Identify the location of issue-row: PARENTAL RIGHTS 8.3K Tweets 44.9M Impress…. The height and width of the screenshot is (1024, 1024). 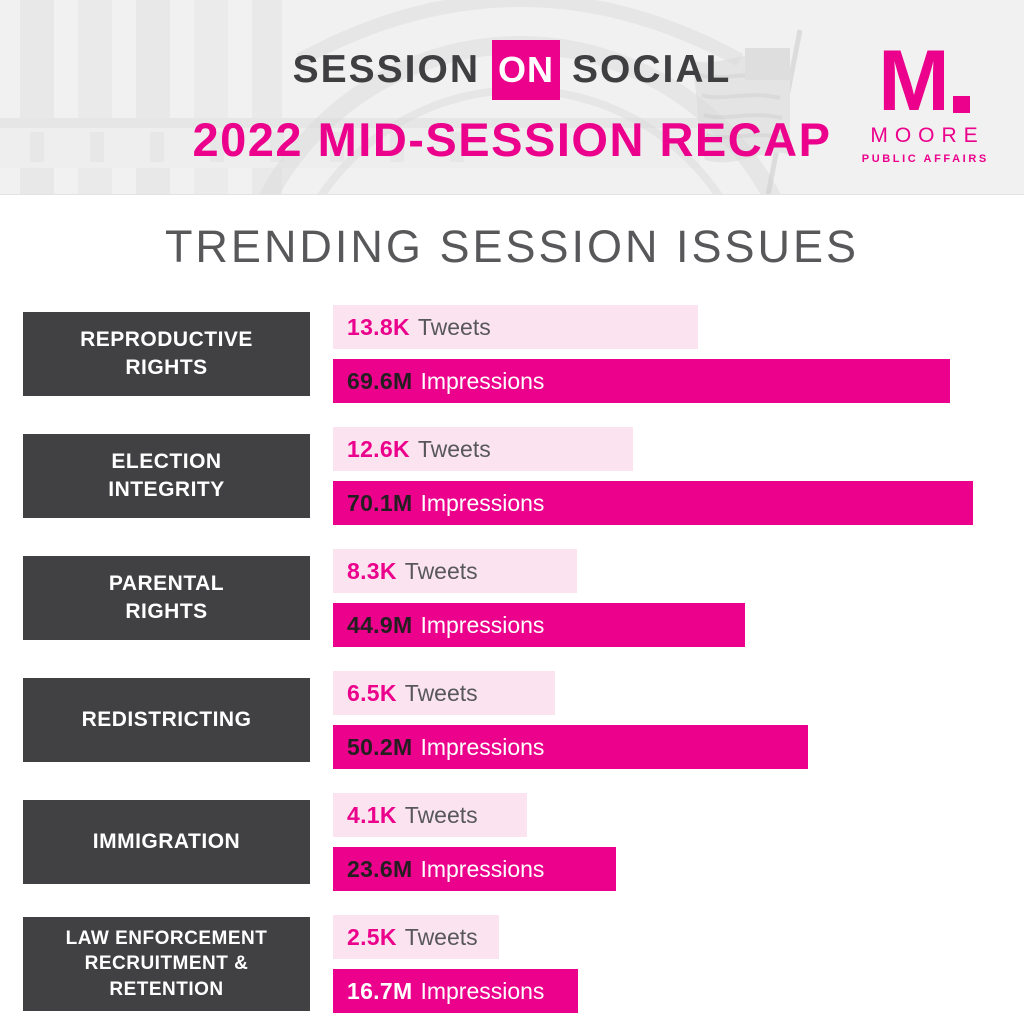
(498, 598).